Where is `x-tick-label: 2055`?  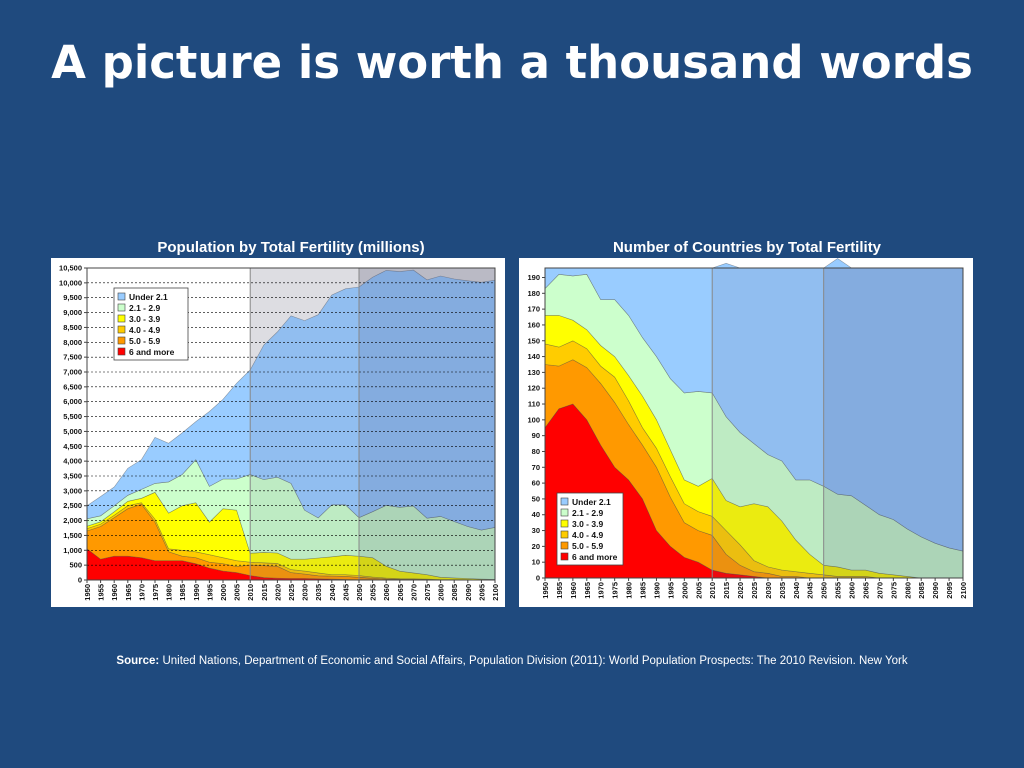 x-tick-label: 2055 is located at coordinates (838, 590).